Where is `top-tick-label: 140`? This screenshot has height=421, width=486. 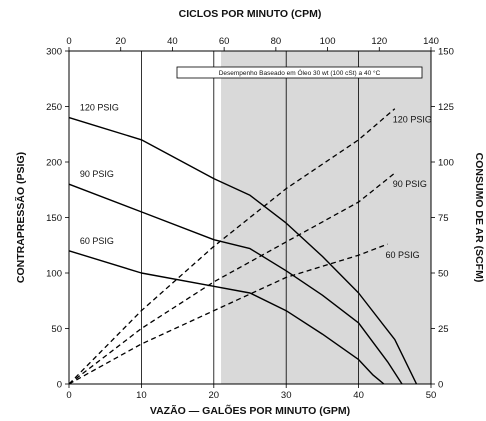 top-tick-label: 140 is located at coordinates (431, 41).